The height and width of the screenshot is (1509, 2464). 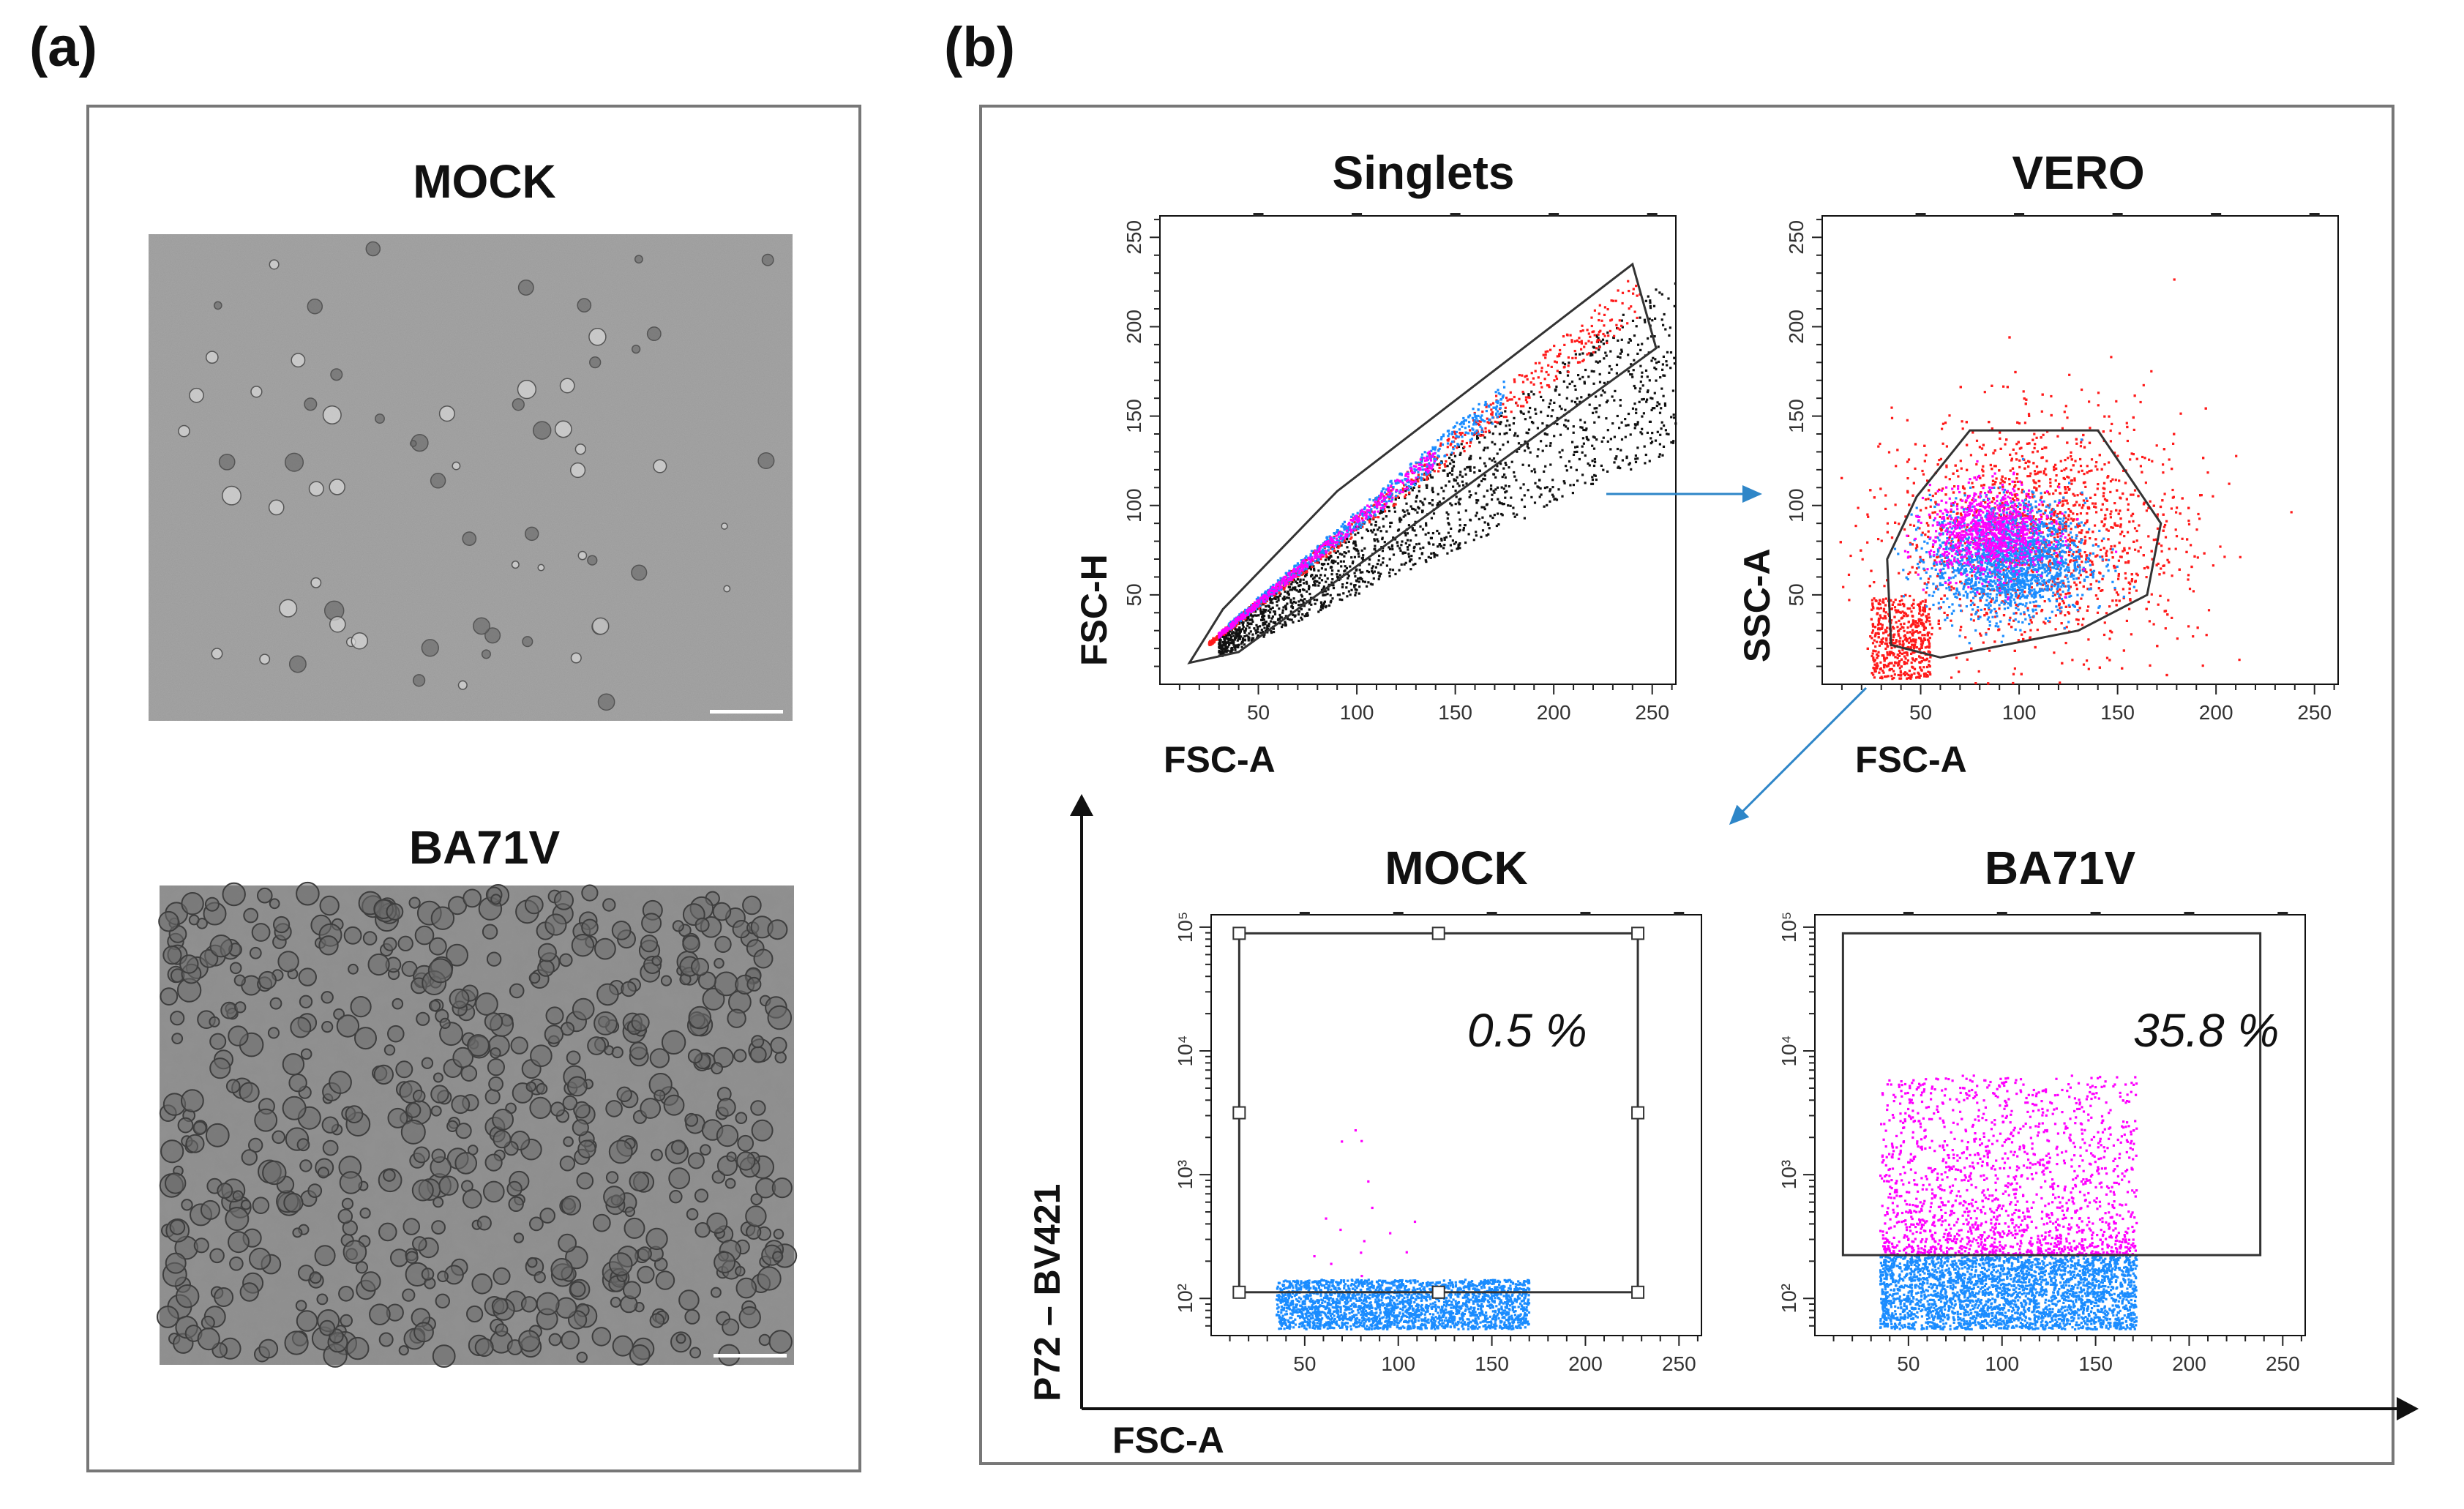 I want to click on plot-frame, so click(x=2080, y=450).